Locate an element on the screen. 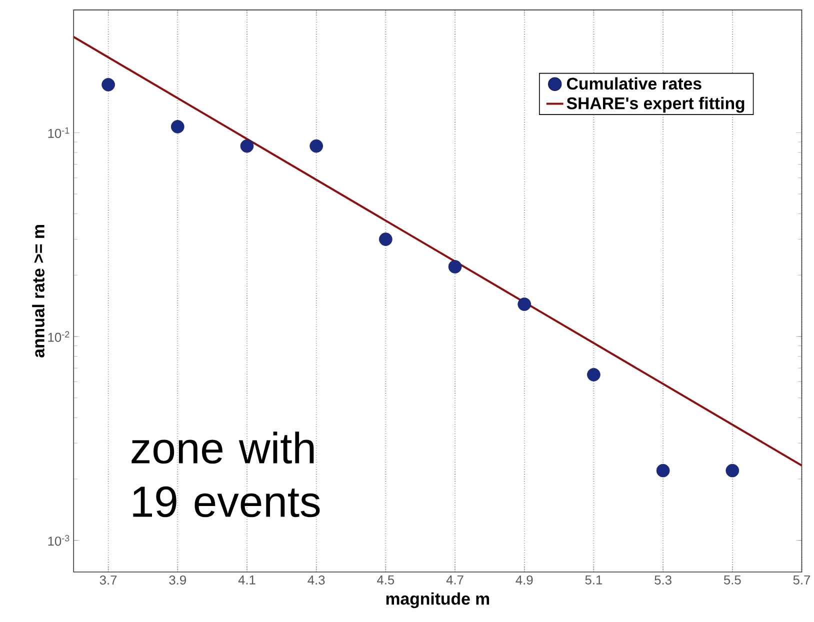 Image resolution: width=814 pixels, height=622 pixels. x-tick-label: 4.9 is located at coordinates (524, 580).